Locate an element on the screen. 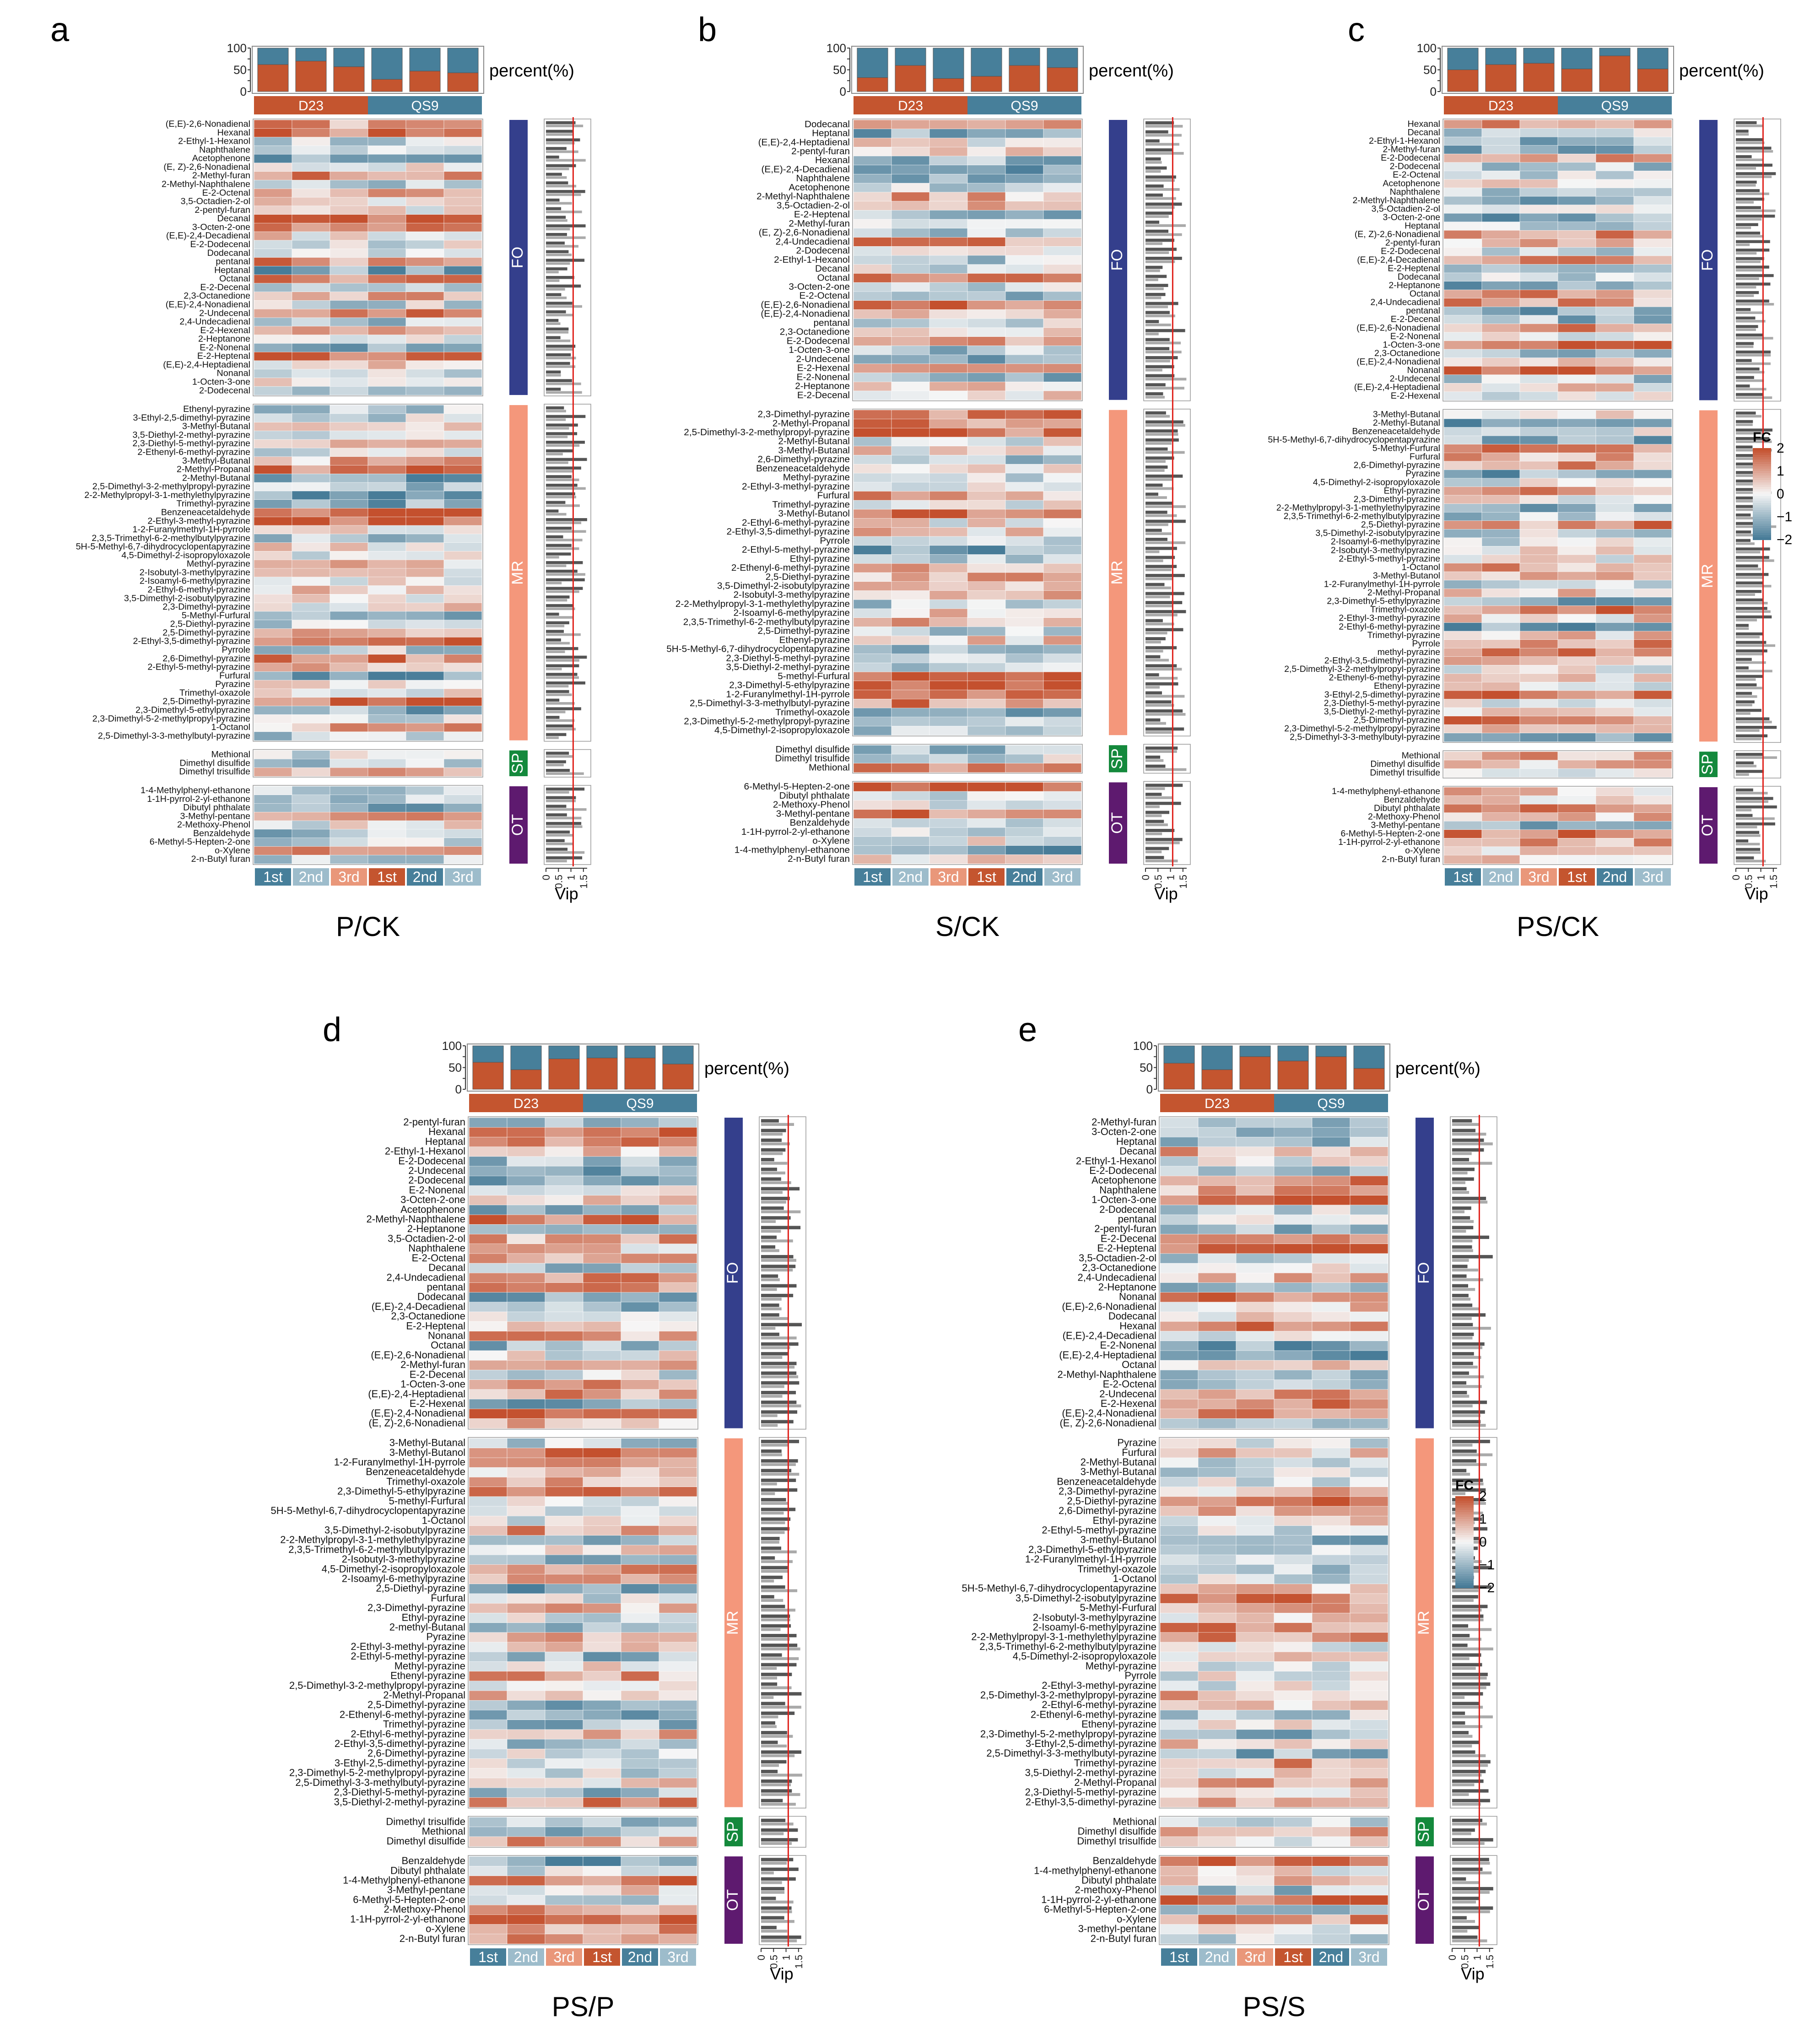 The width and height of the screenshot is (1810, 2044). compound-label: (E,E)-2,4-Decadienal is located at coordinates (1109, 1335).